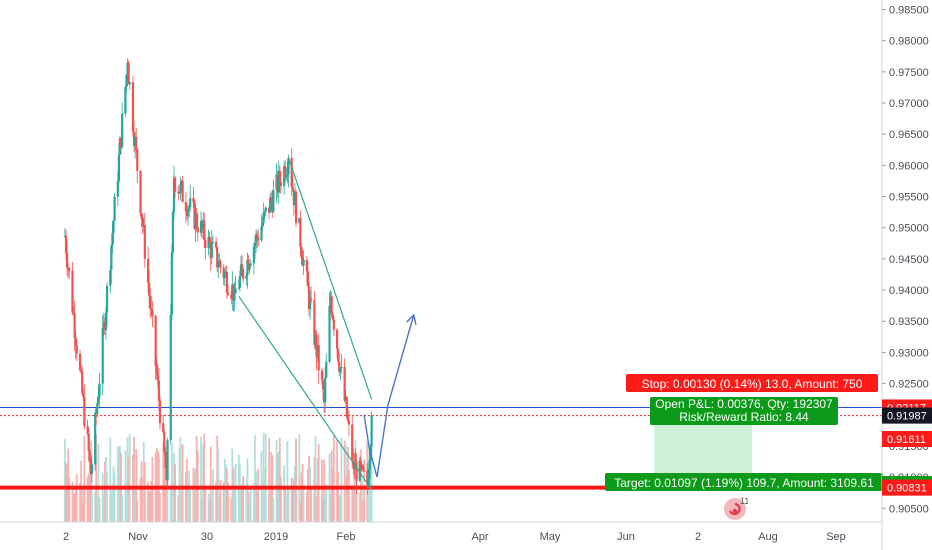  Describe the element at coordinates (735, 509) in the screenshot. I see `tradingview-logo-icon: 11` at that location.